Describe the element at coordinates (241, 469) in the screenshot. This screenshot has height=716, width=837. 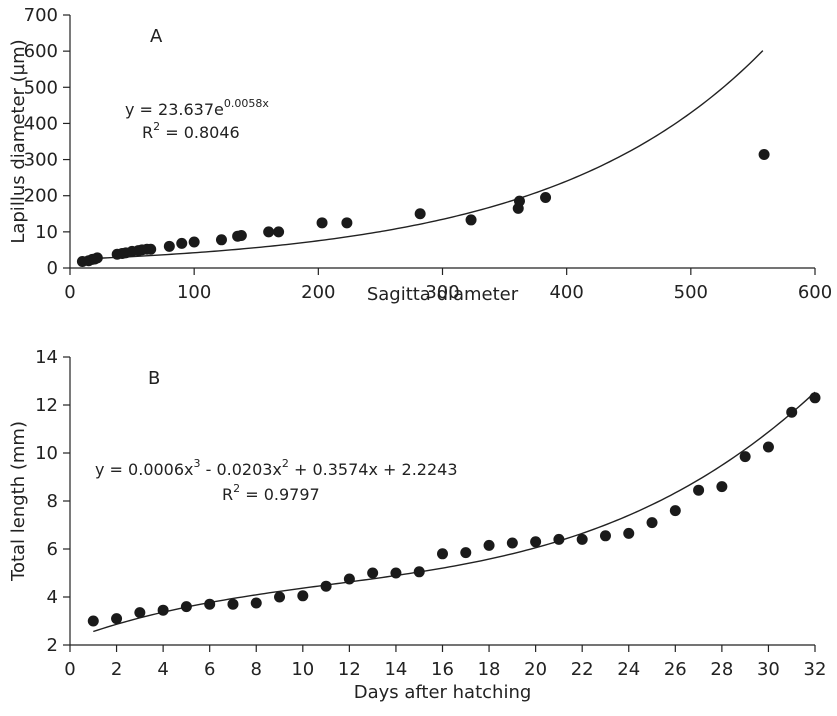
I see `equation-term: - 0.0203x` at that location.